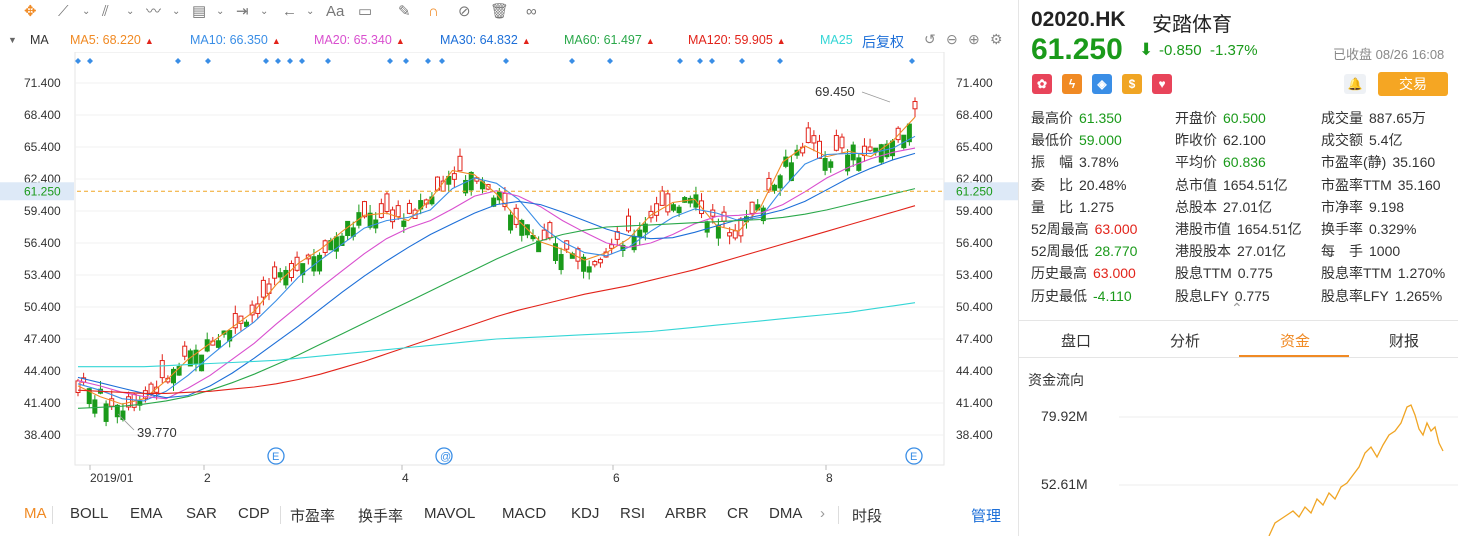 Image resolution: width=1458 pixels, height=536 pixels. I want to click on tab-analysis: 分析, so click(1185, 341).